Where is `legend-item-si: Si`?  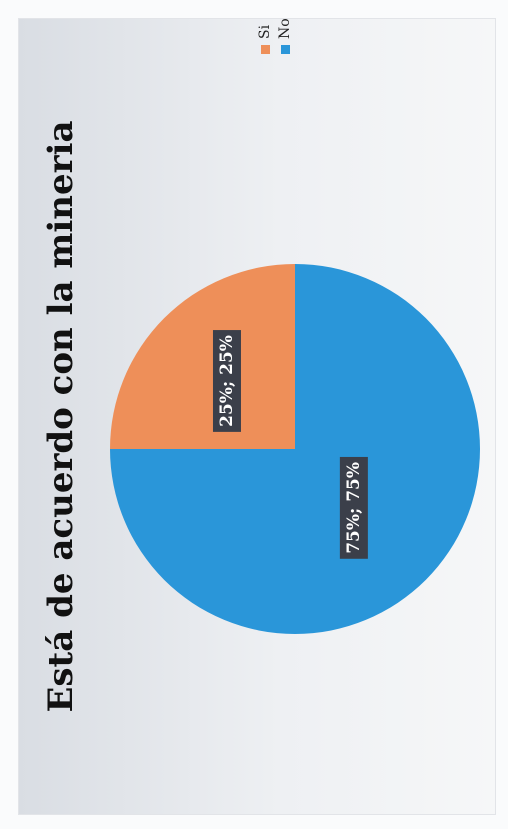 legend-item-si: Si is located at coordinates (265, 36).